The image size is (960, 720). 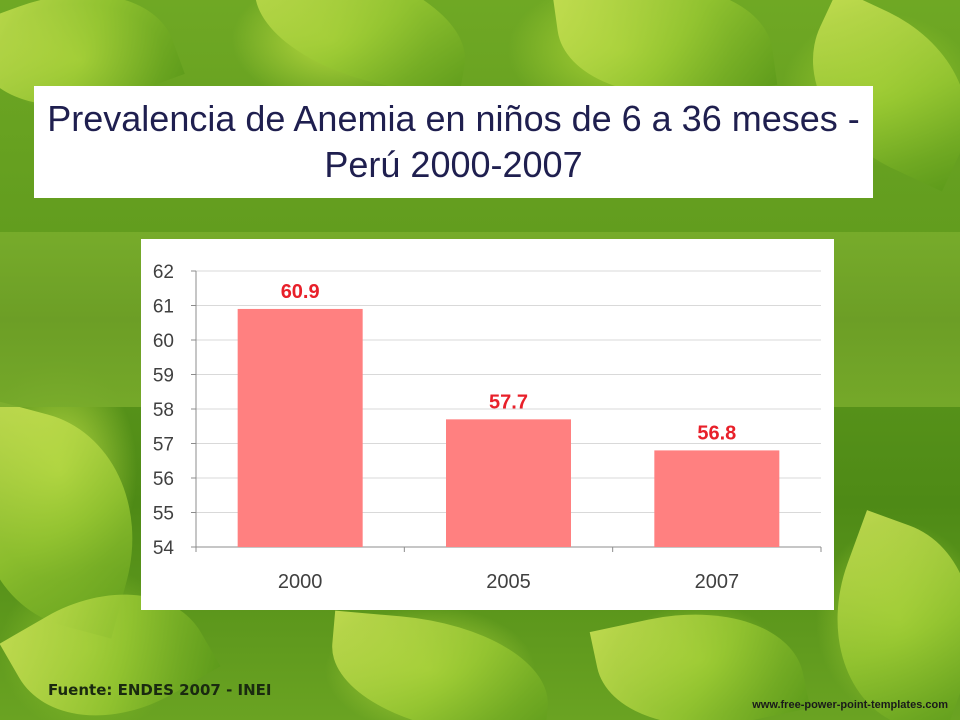 I want to click on y-tick-label: 61, so click(x=163, y=307).